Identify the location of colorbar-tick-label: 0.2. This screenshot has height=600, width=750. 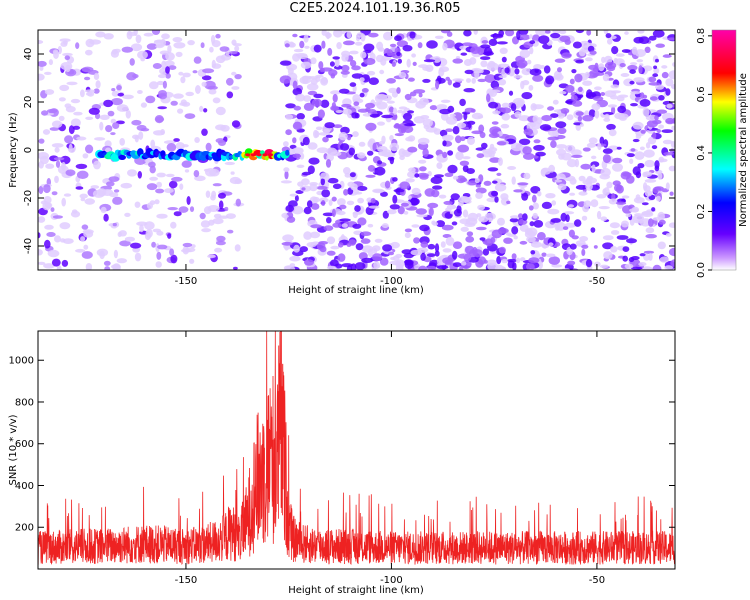
(701, 212).